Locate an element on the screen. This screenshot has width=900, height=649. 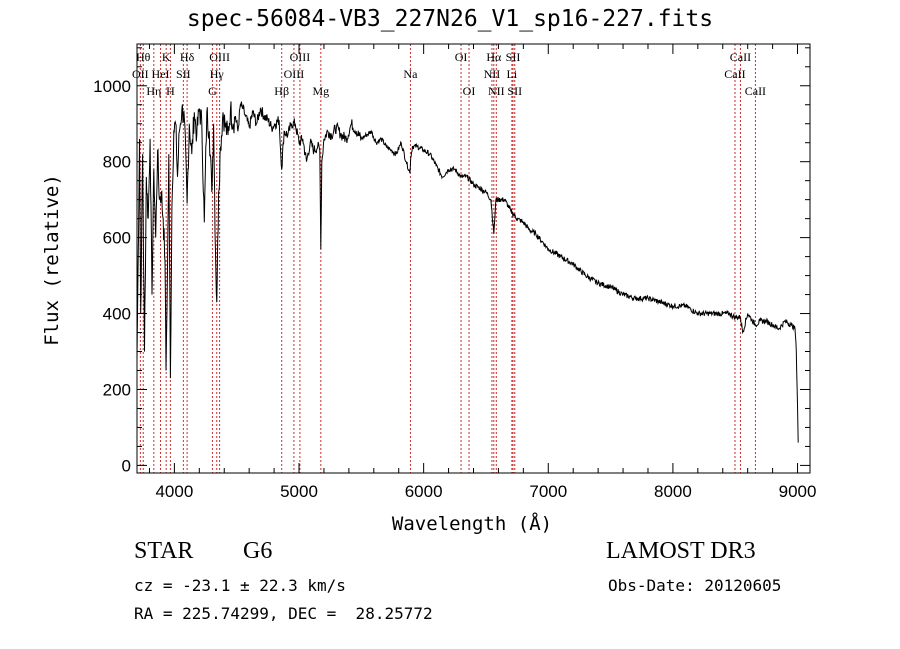
object-subclass: G6 is located at coordinates (258, 551).